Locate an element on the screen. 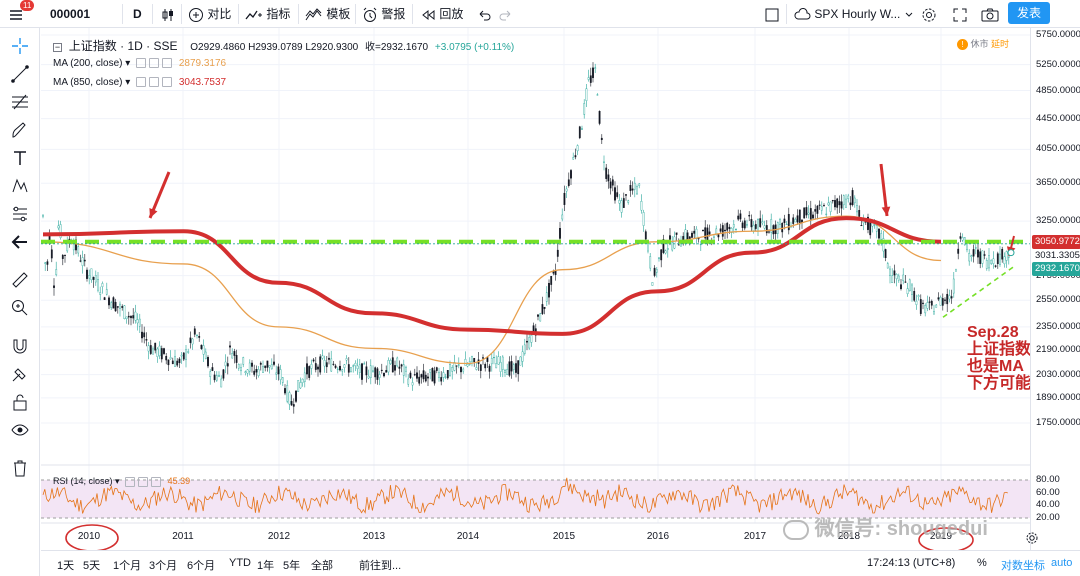 This screenshot has width=1080, height=576. arrow-left-icon is located at coordinates (20, 242).